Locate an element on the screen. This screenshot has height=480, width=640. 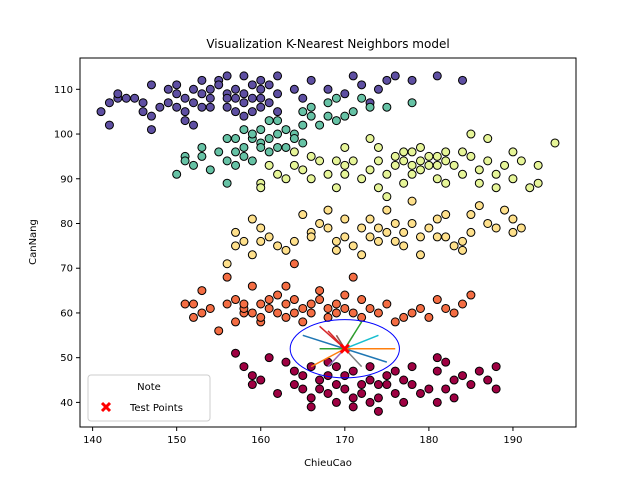
y-tick-label: 90 is located at coordinates (66, 179).